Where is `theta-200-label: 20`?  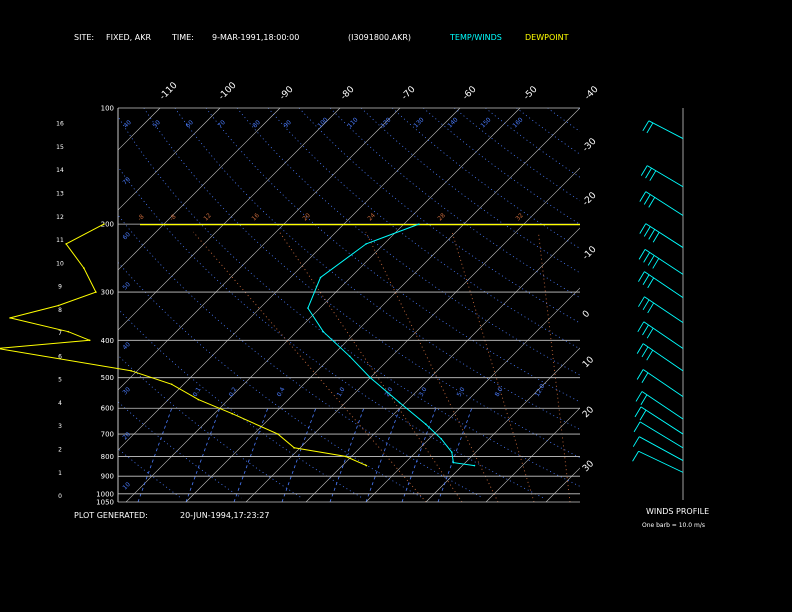
theta-200-label: 20 is located at coordinates (306, 217).